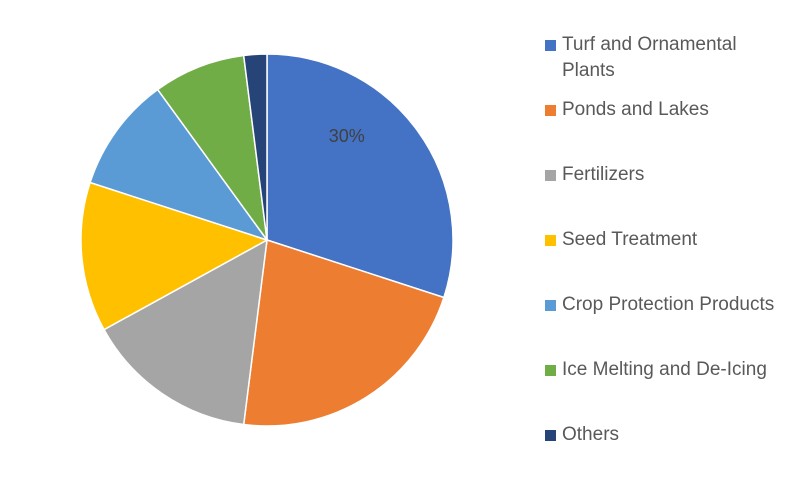  I want to click on legend-label: Turf and Ornamental Plants, so click(649, 57).